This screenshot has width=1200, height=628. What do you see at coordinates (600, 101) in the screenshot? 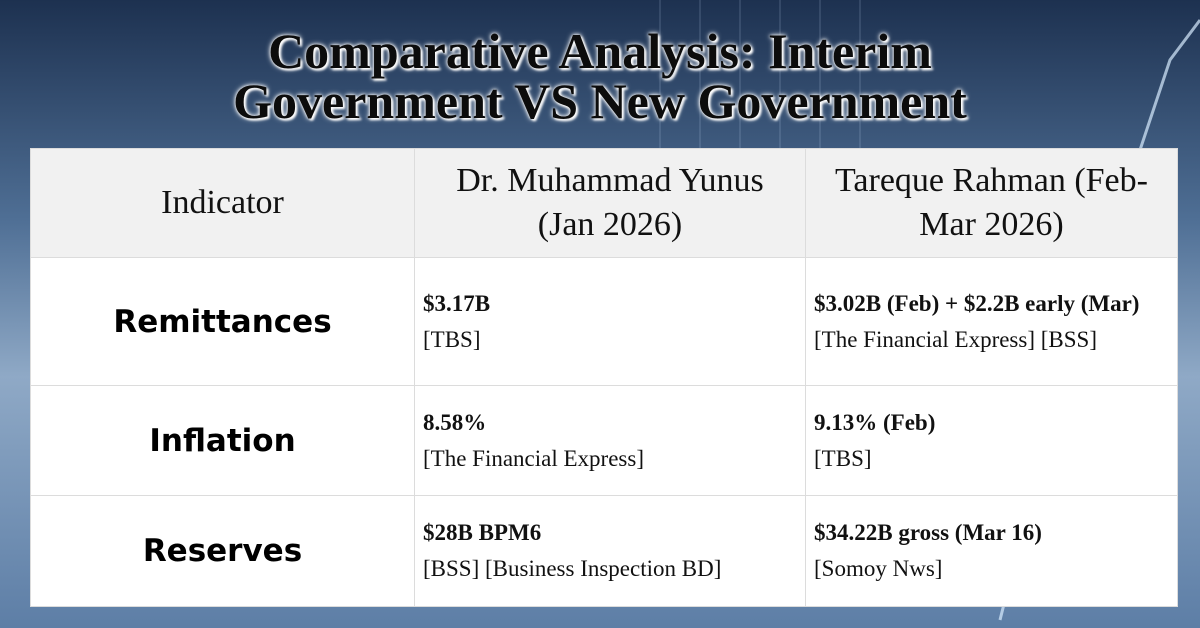
I see `title-line: Government VS New Government` at bounding box center [600, 101].